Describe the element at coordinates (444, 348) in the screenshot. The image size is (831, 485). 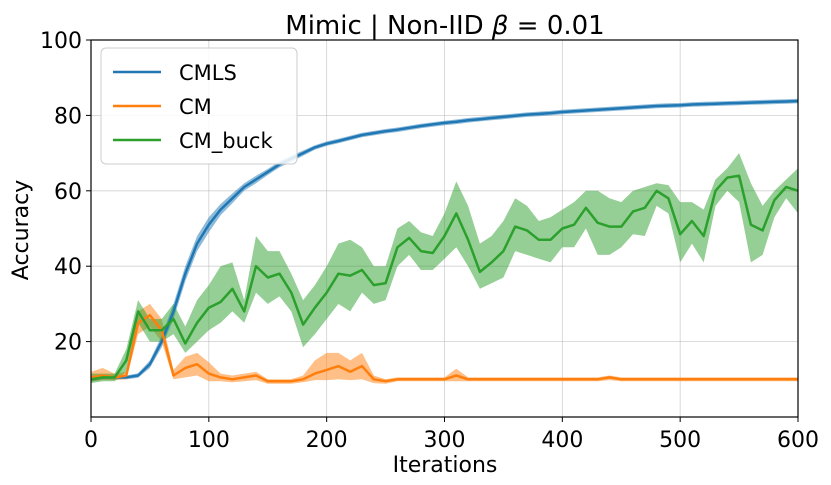
I see `line-cm` at that location.